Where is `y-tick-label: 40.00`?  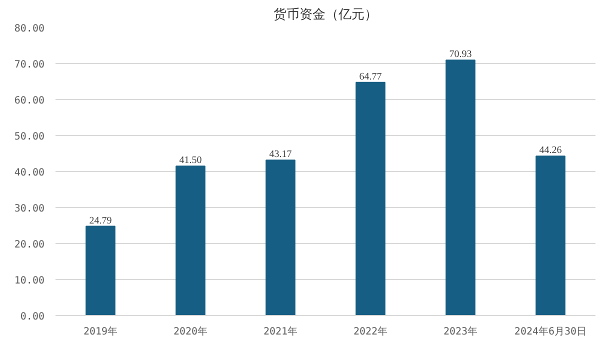 y-tick-label: 40.00 is located at coordinates (29, 173).